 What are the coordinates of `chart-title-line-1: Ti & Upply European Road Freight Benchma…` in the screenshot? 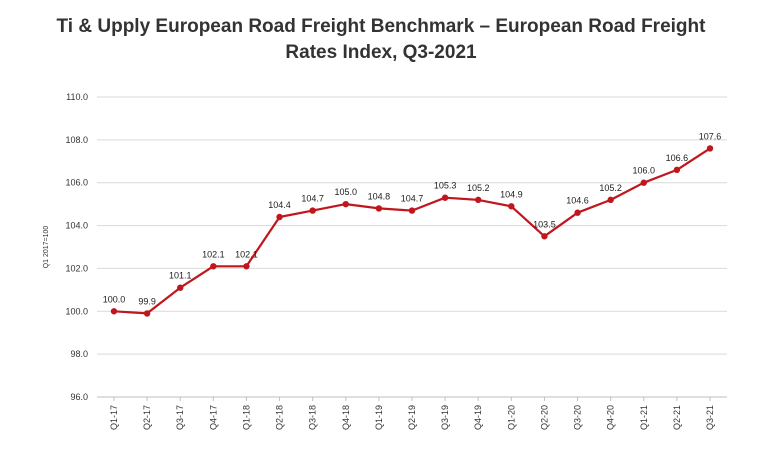 It's located at (381, 26).